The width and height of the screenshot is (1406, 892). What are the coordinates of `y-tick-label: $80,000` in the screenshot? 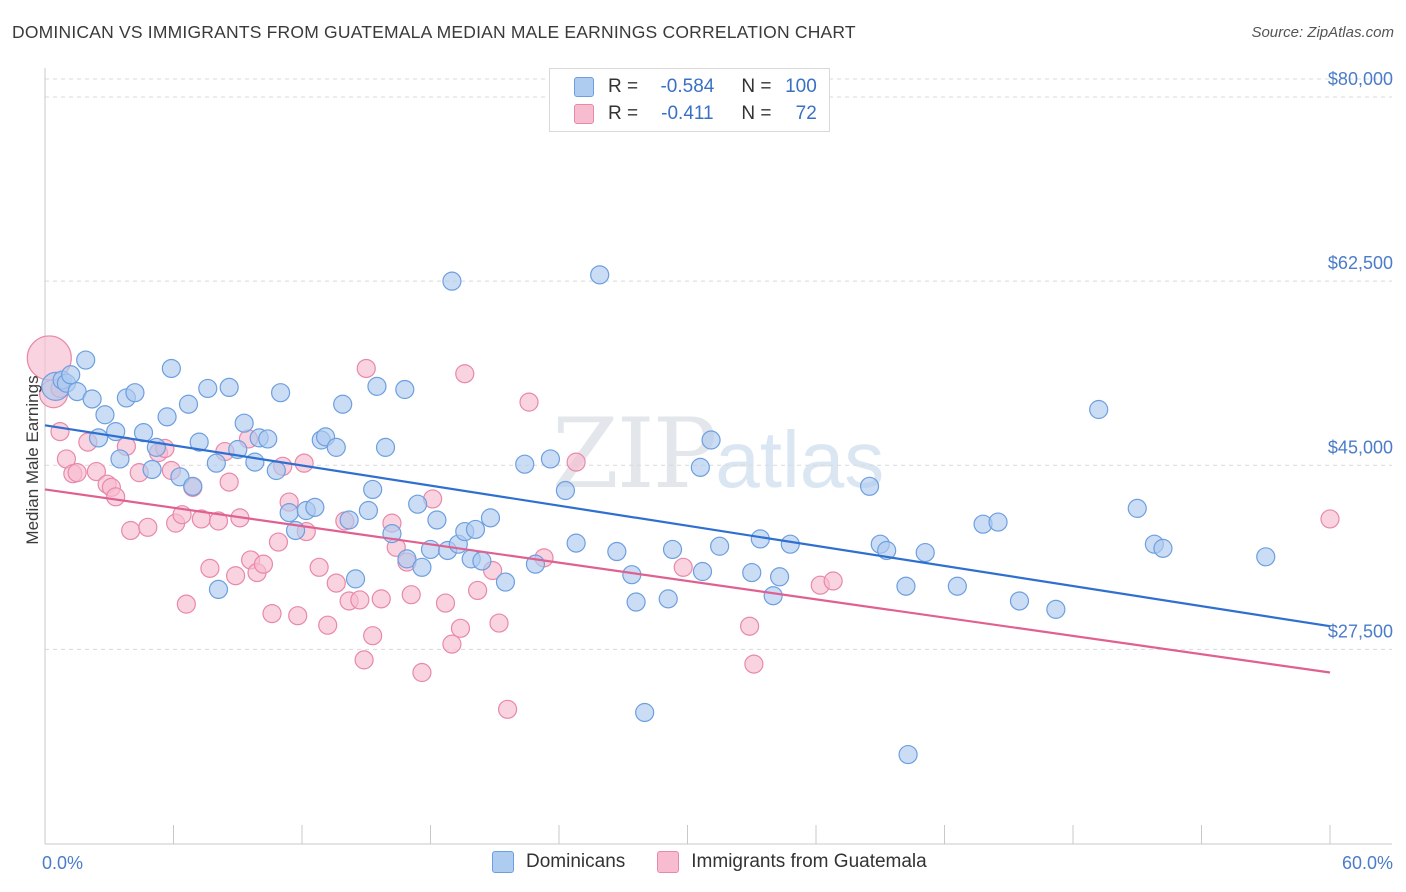 It's located at (1360, 79).